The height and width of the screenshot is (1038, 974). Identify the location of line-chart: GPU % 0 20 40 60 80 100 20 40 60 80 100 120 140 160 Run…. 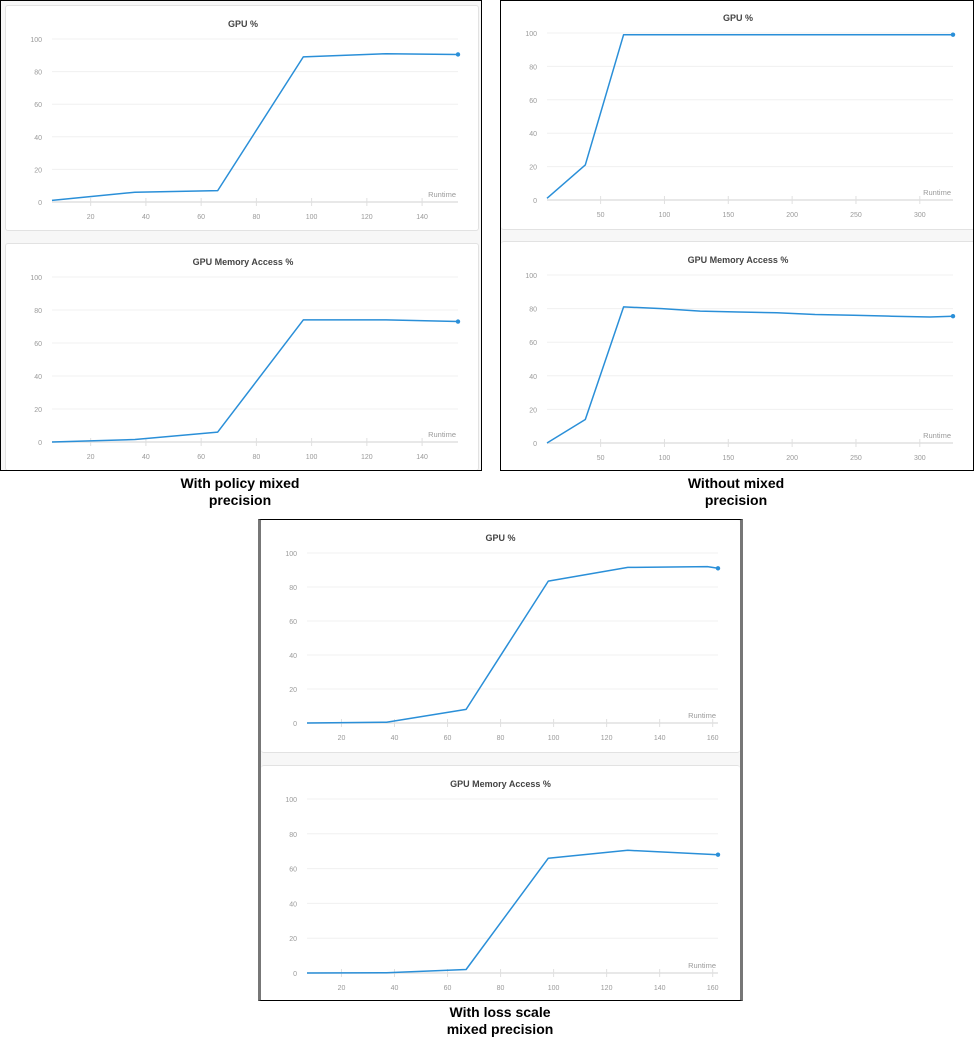
(503, 637).